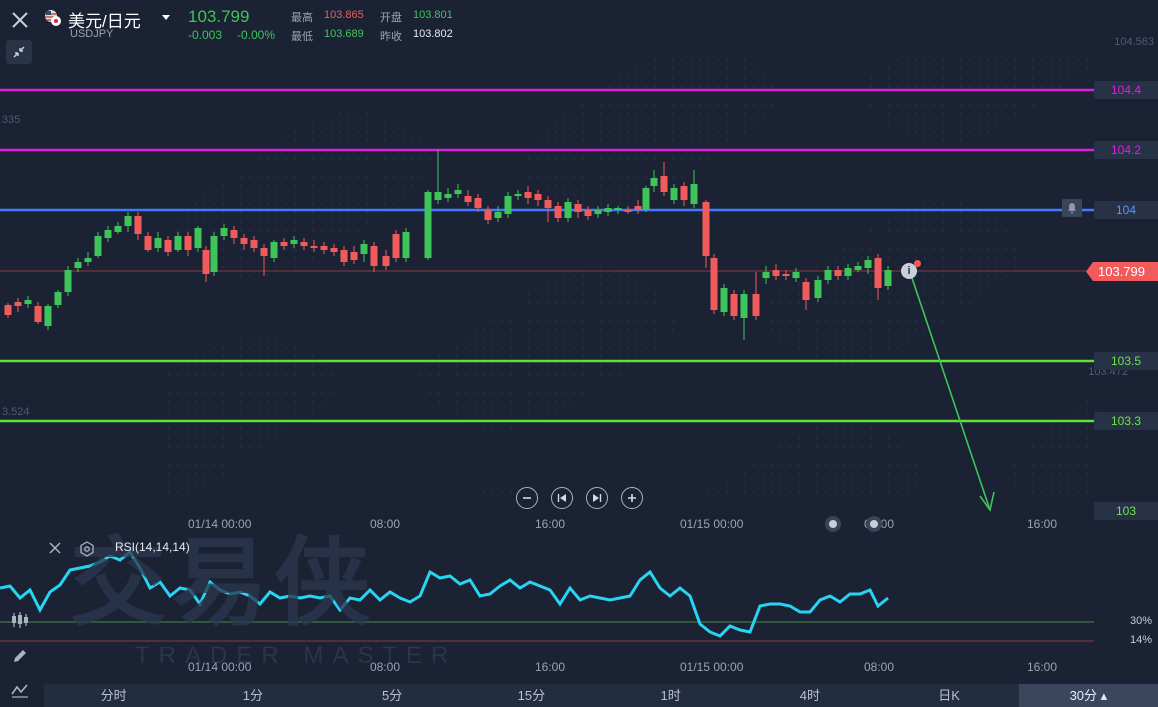 The image size is (1158, 707). Describe the element at coordinates (252, 695) in the screenshot. I see `timeframe-tab-1m: 1分` at that location.